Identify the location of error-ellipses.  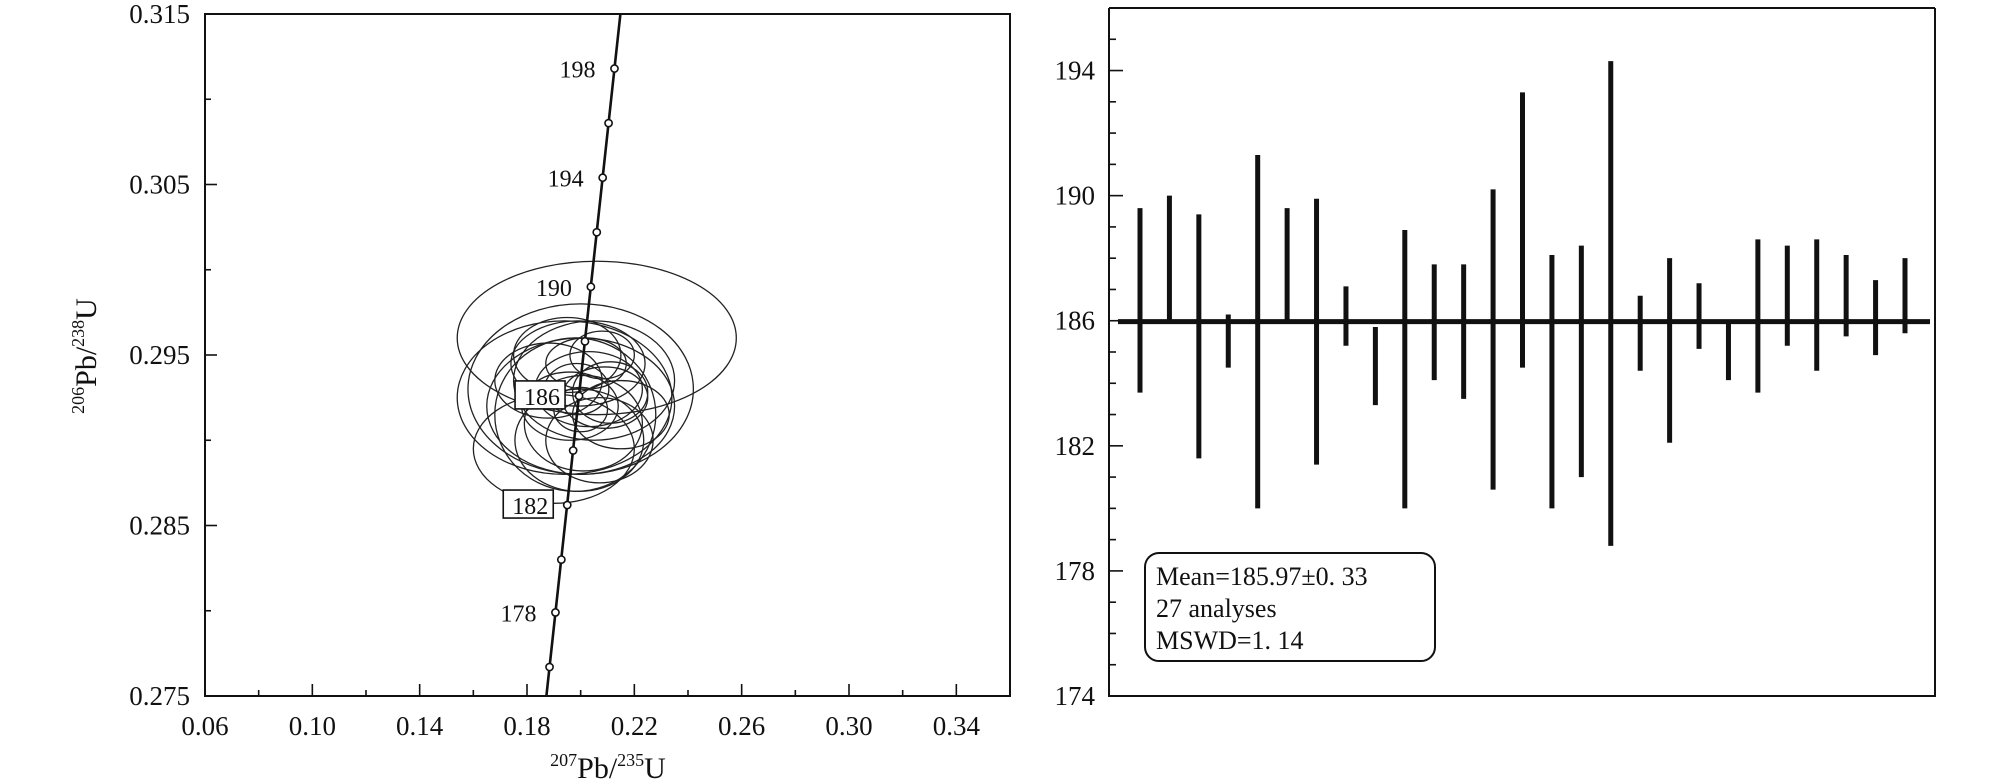
(596, 382).